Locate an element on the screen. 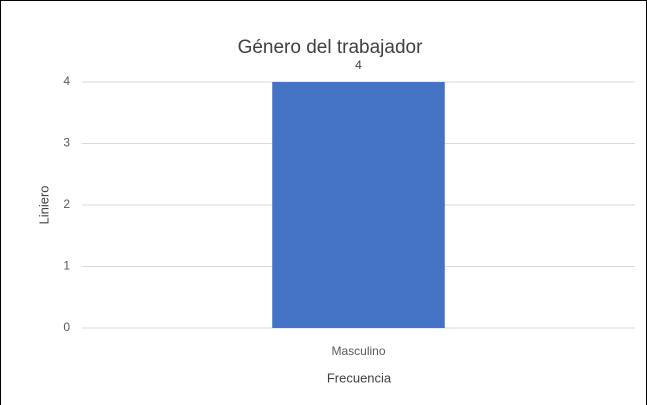  y-axis-title: Liniero is located at coordinates (43, 204).